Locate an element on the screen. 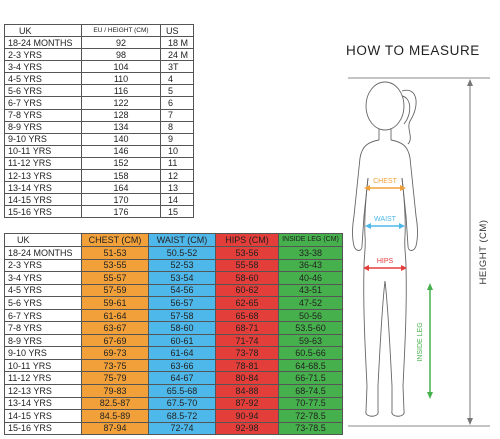 The image size is (500, 439). table-cell: 55-57 is located at coordinates (115, 278).